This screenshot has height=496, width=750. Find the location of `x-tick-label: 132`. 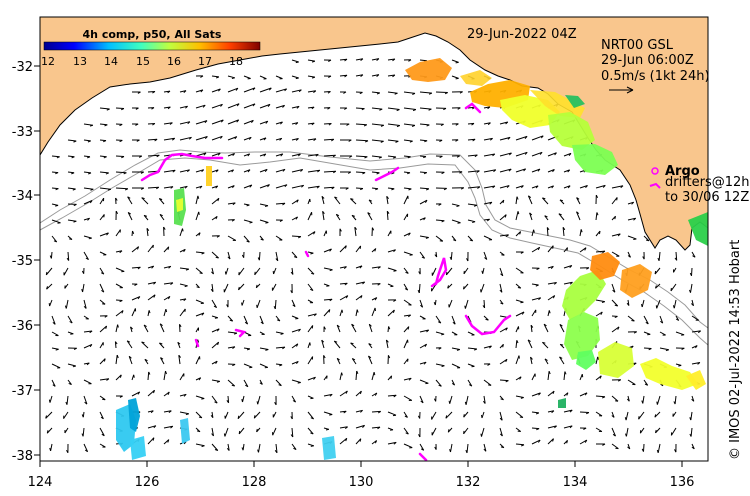

x-tick-label: 132 is located at coordinates (468, 482).